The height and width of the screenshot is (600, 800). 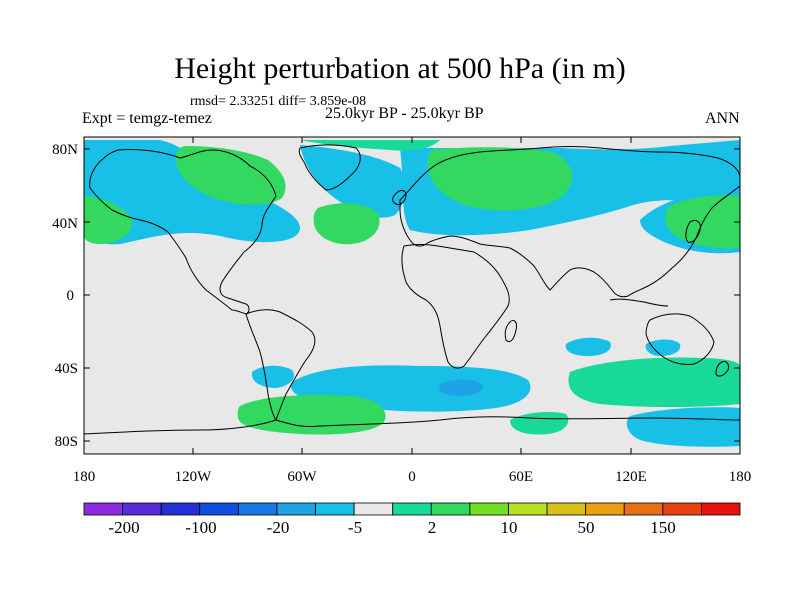 What do you see at coordinates (346, 224) in the screenshot?
I see `contour-green-atlantic` at bounding box center [346, 224].